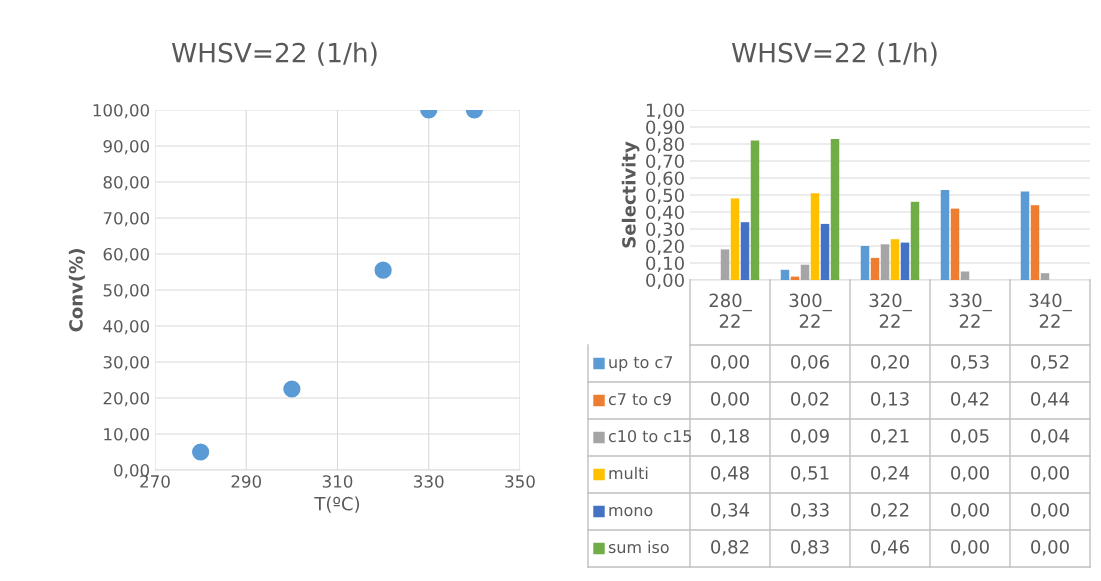 The height and width of the screenshot is (581, 1101). I want to click on legend-label: sum iso, so click(638, 547).